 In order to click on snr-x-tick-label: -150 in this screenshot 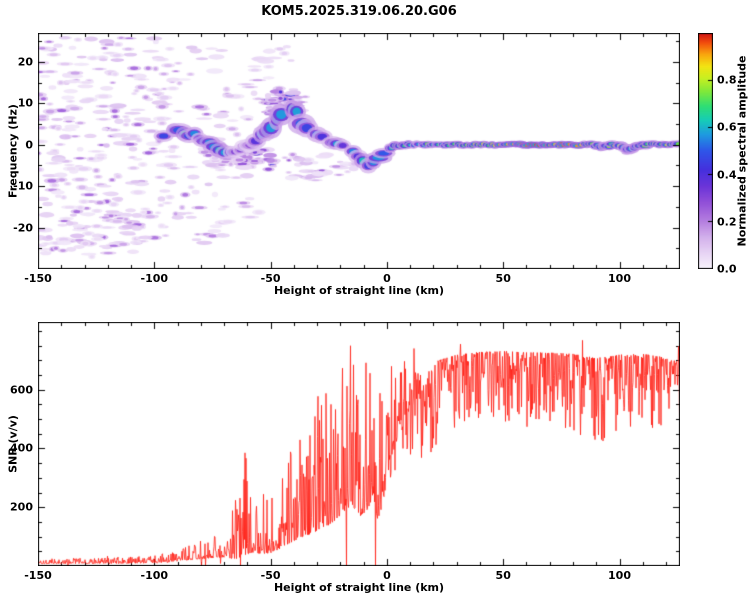, I will do `click(38, 575)`.